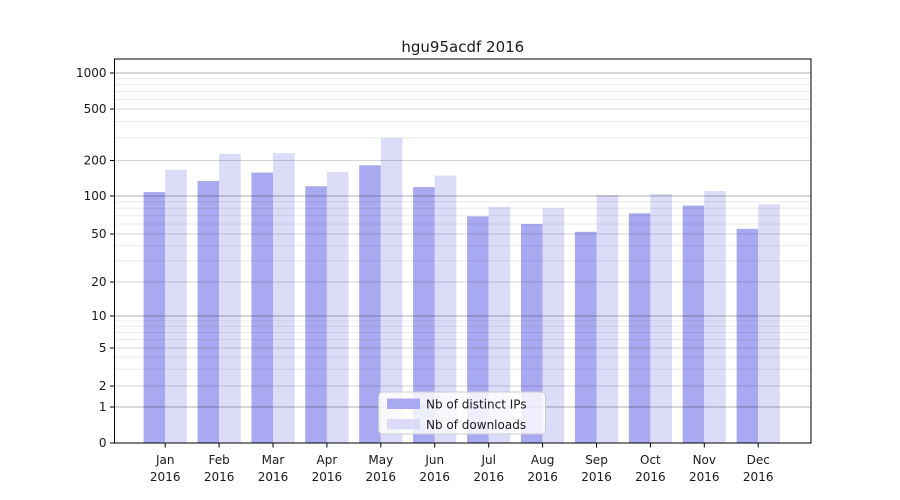 The height and width of the screenshot is (500, 900). Describe the element at coordinates (542, 477) in the screenshot. I see `x-tick-label-year-aug: 2016` at that location.